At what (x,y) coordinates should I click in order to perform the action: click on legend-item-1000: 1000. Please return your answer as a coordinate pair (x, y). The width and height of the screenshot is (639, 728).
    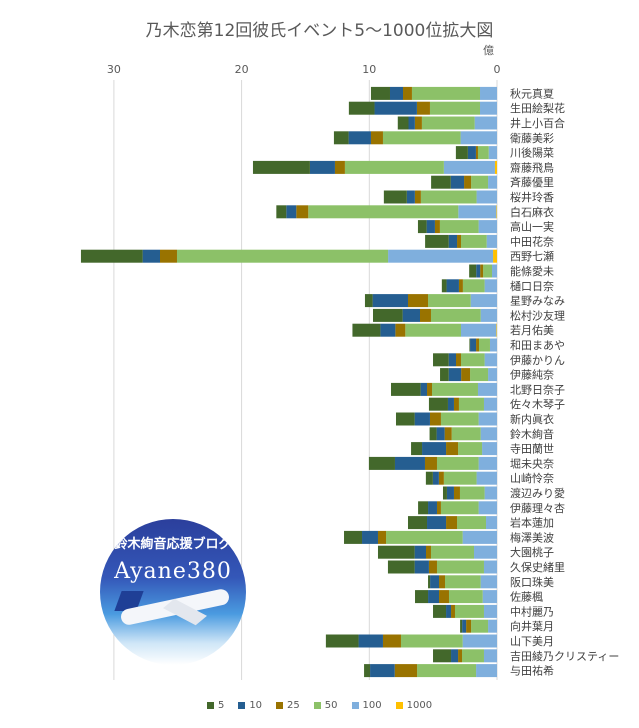
    Looking at the image, I should click on (413, 705).